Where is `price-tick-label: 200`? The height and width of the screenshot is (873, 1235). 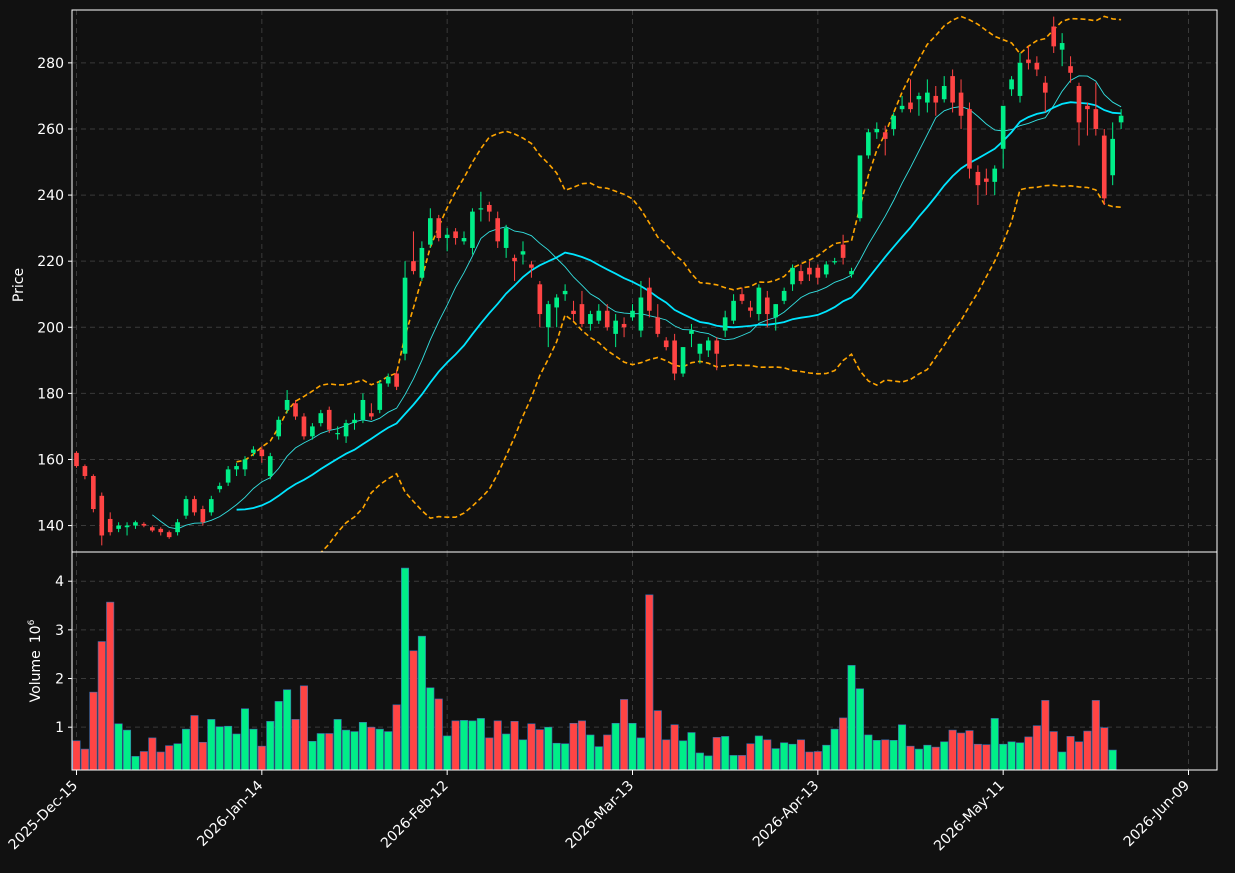 price-tick-label: 200 is located at coordinates (50, 328).